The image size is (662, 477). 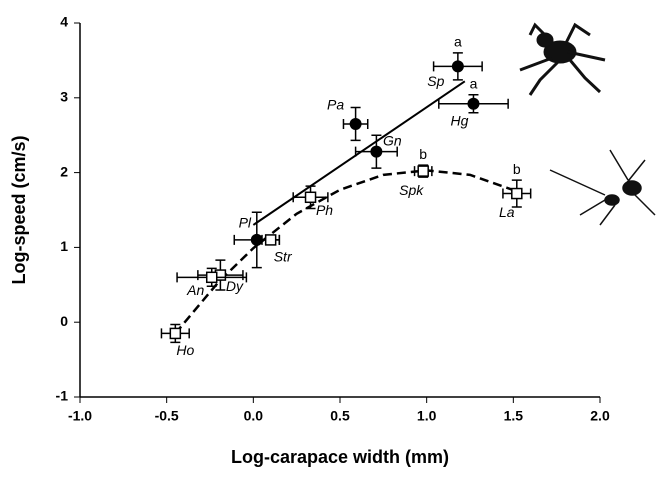 What do you see at coordinates (359, 153) in the screenshot?
I see `fit-line` at bounding box center [359, 153].